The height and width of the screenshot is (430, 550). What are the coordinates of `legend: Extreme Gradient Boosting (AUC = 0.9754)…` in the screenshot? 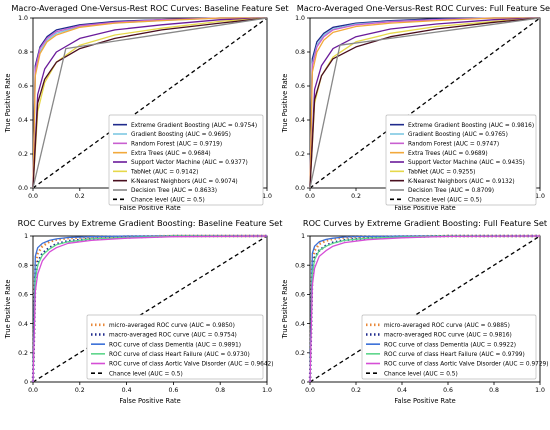 It's located at (186, 160).